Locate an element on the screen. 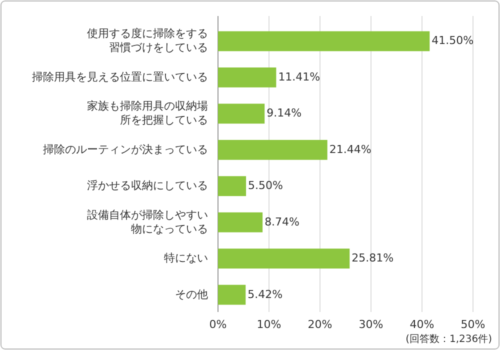  x-tick-label: 30% is located at coordinates (371, 324).